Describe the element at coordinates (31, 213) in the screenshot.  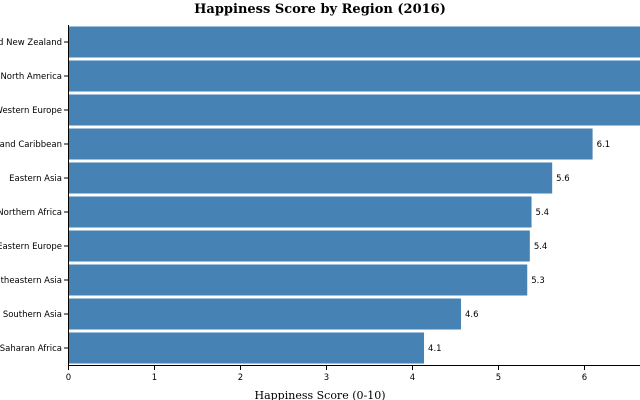
I see `category-label: Middle East and Northern Africa` at that location.